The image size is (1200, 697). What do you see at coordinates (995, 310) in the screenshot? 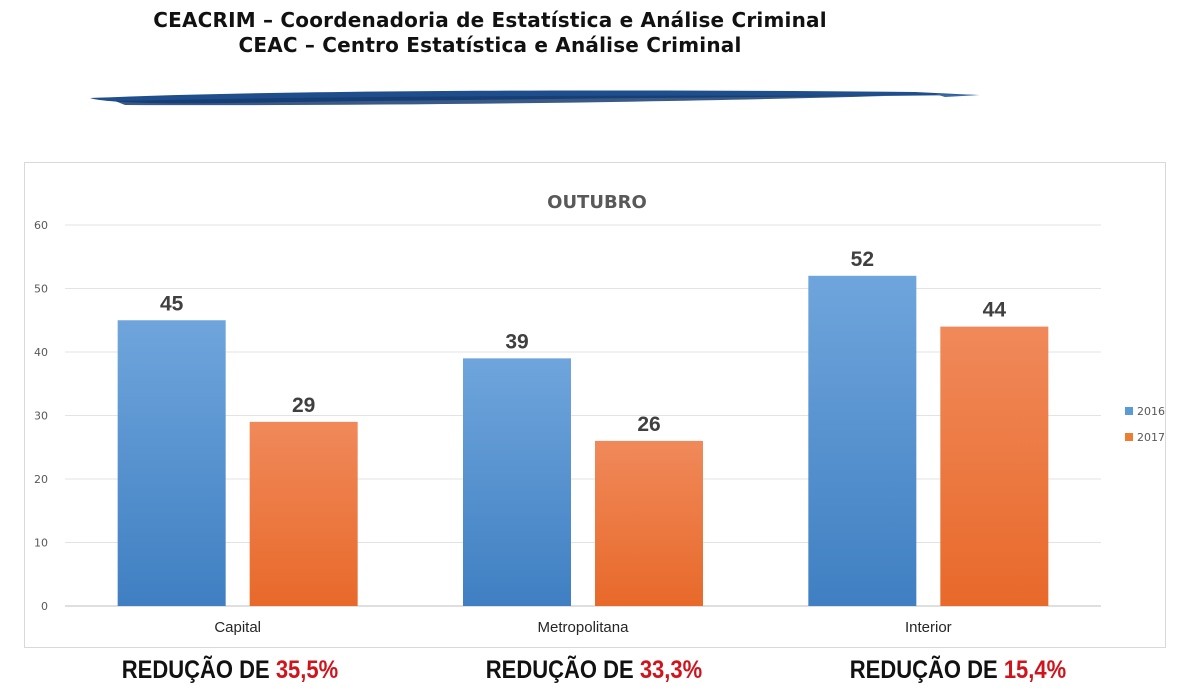
I see `bar-value-label: 44` at bounding box center [995, 310].